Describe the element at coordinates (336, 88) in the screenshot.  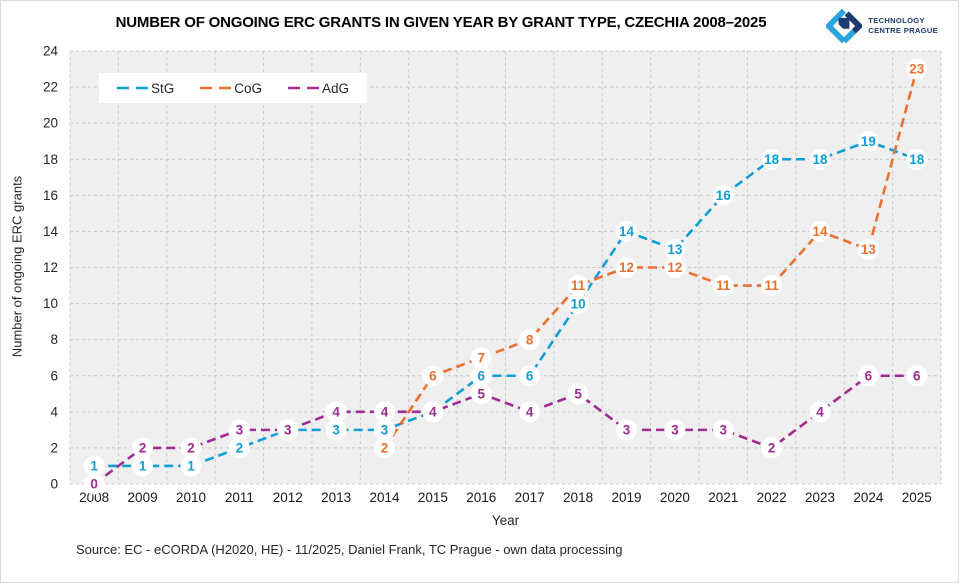
I see `legend-label: AdG` at that location.